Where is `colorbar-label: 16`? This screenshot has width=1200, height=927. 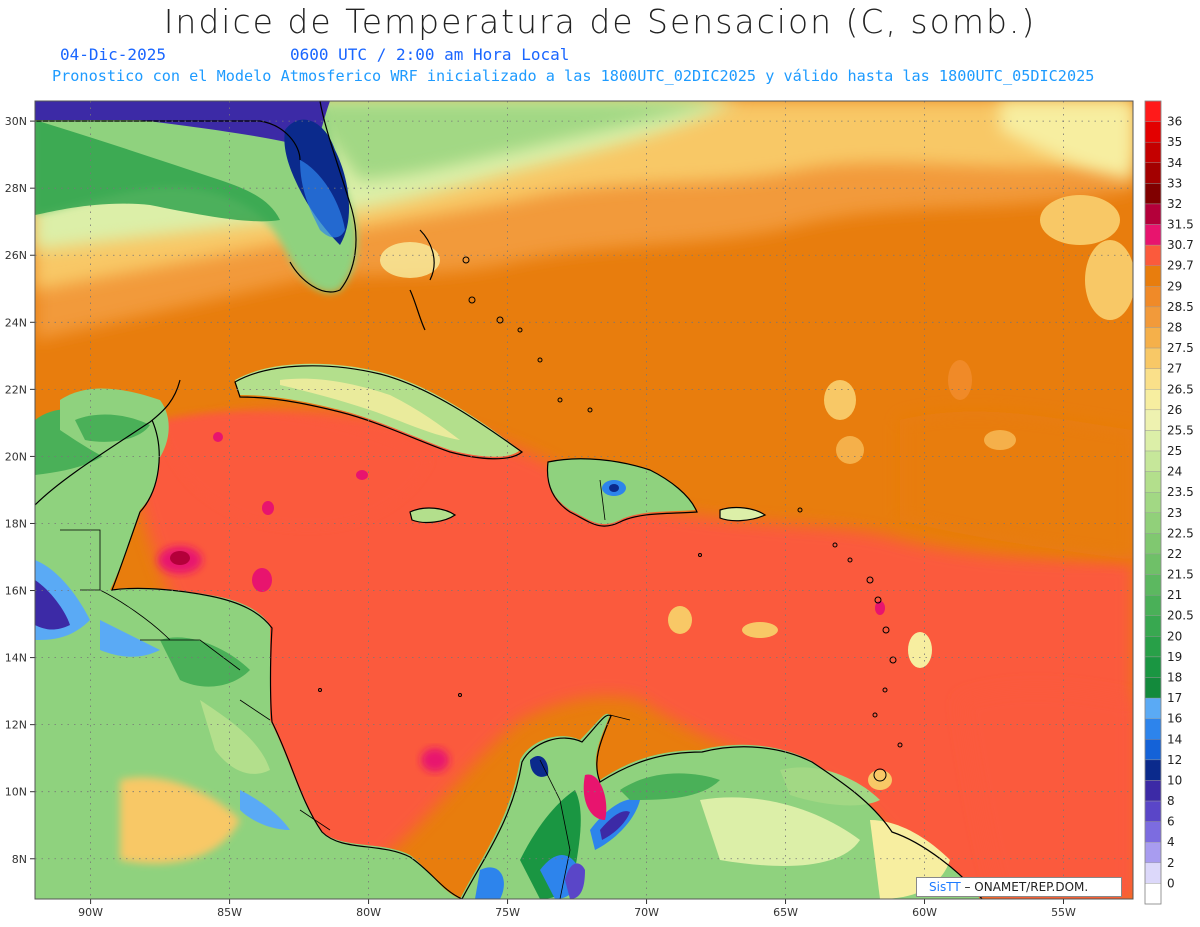
colorbar-label: 16 is located at coordinates (1174, 719).